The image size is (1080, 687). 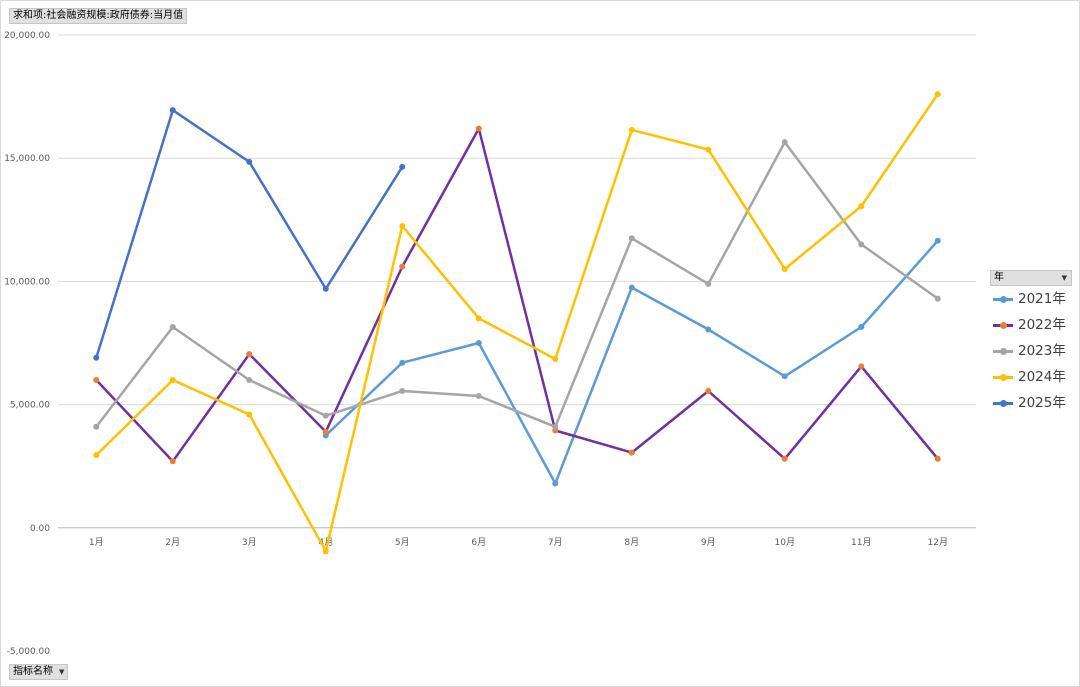 I want to click on legend-label: 2024年, so click(x=1042, y=377).